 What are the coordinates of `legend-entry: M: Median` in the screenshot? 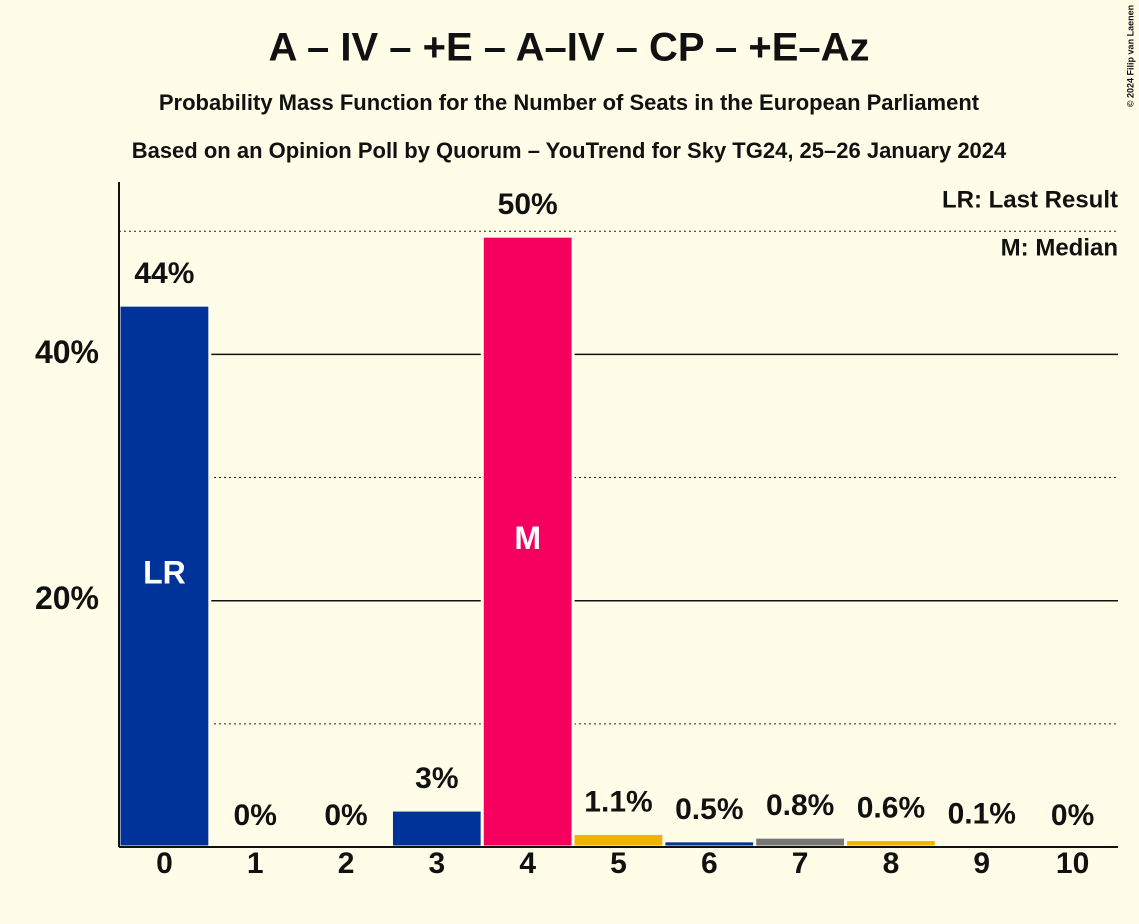 It's located at (1059, 247).